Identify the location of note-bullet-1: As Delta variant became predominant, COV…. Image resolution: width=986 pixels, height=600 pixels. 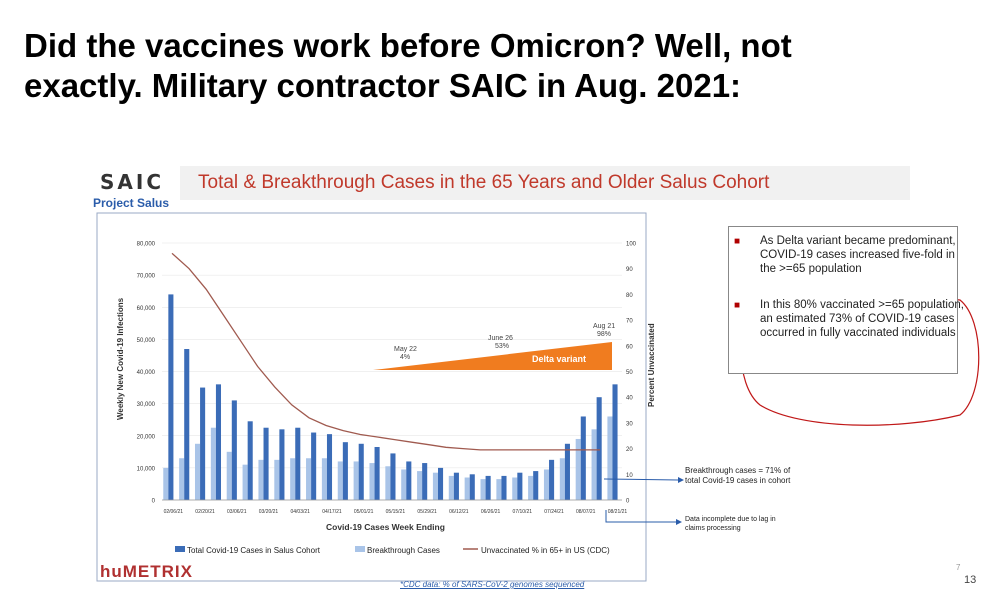
(858, 255).